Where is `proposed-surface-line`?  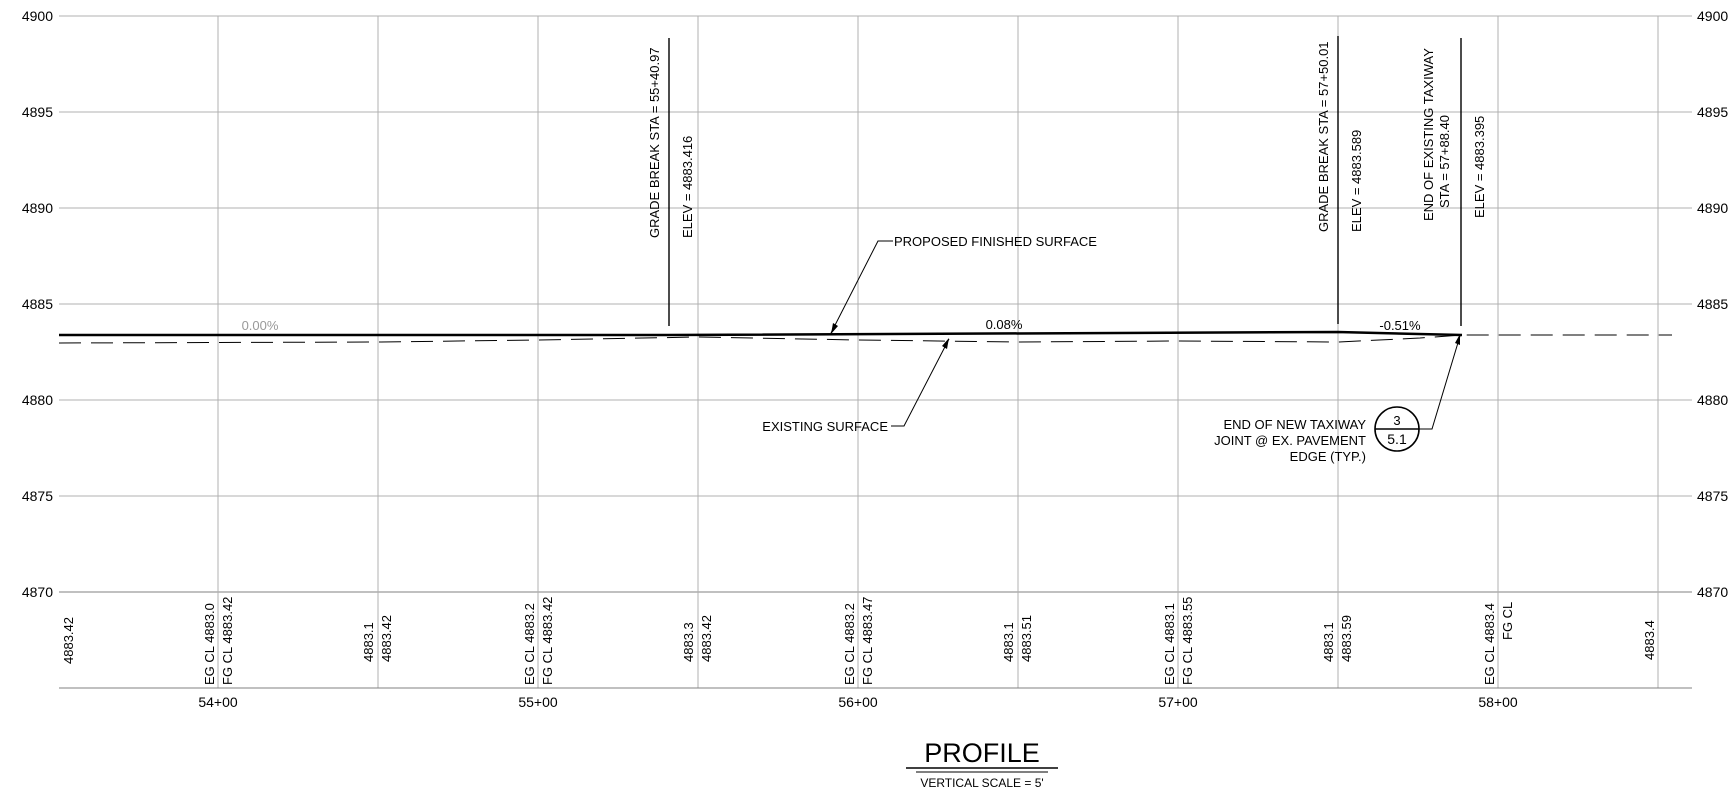 proposed-surface-line is located at coordinates (761, 333).